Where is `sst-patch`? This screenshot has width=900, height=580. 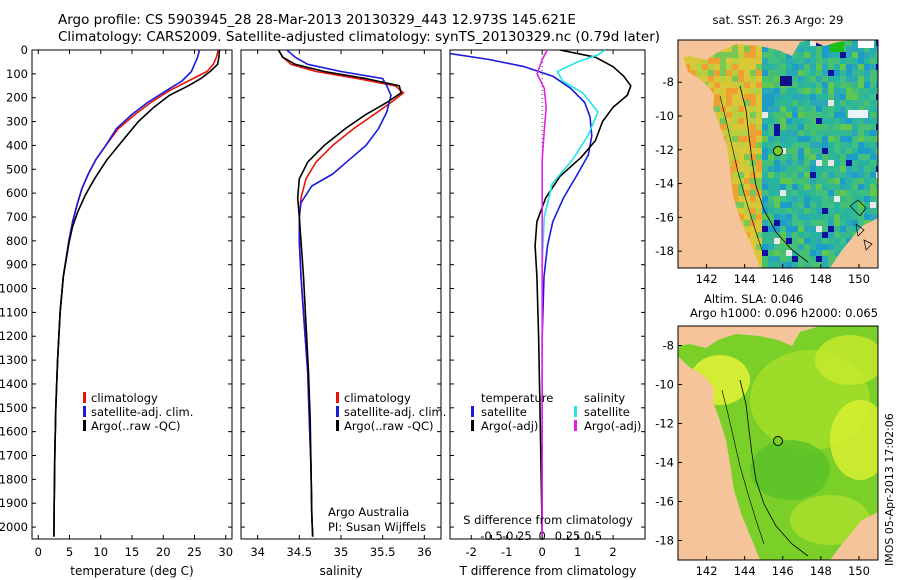 sst-patch is located at coordinates (858, 114).